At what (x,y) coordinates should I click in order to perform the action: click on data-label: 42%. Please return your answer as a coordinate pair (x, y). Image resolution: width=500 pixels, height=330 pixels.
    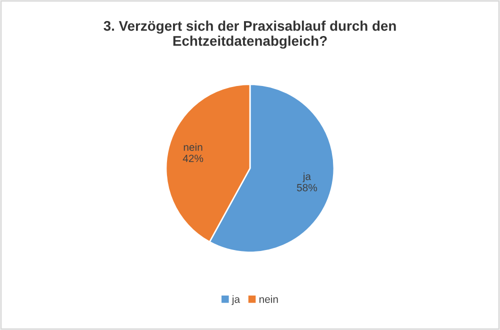
    Looking at the image, I should click on (193, 158).